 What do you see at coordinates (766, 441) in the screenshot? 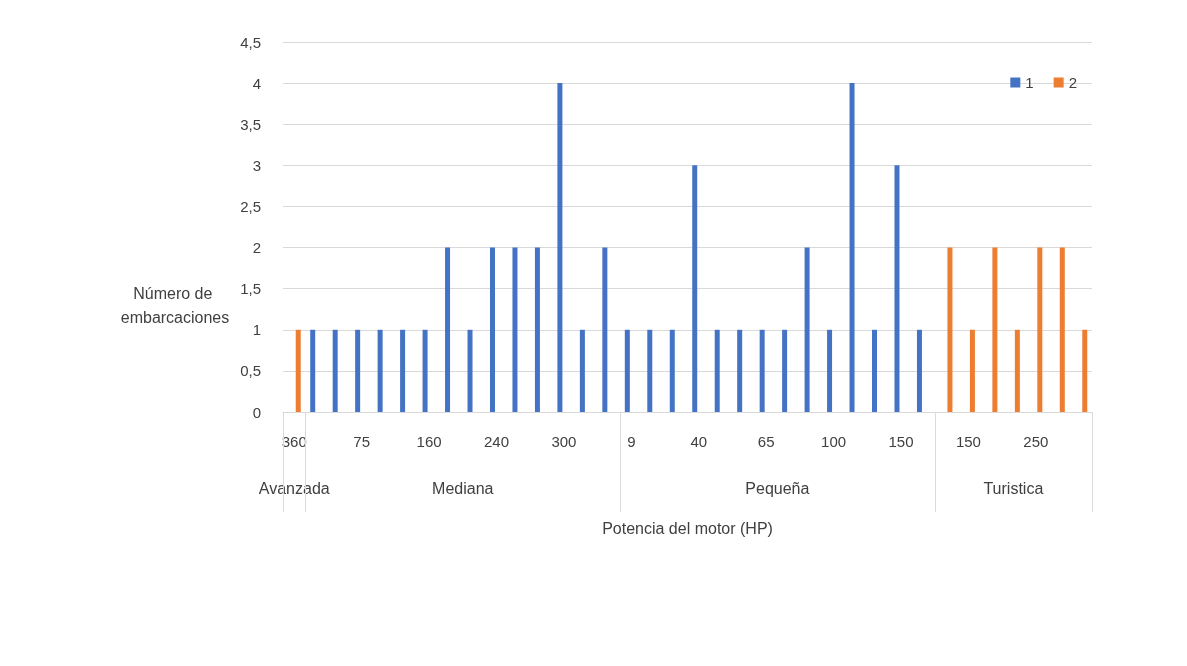
I see `x-tick-label: 65` at bounding box center [766, 441].